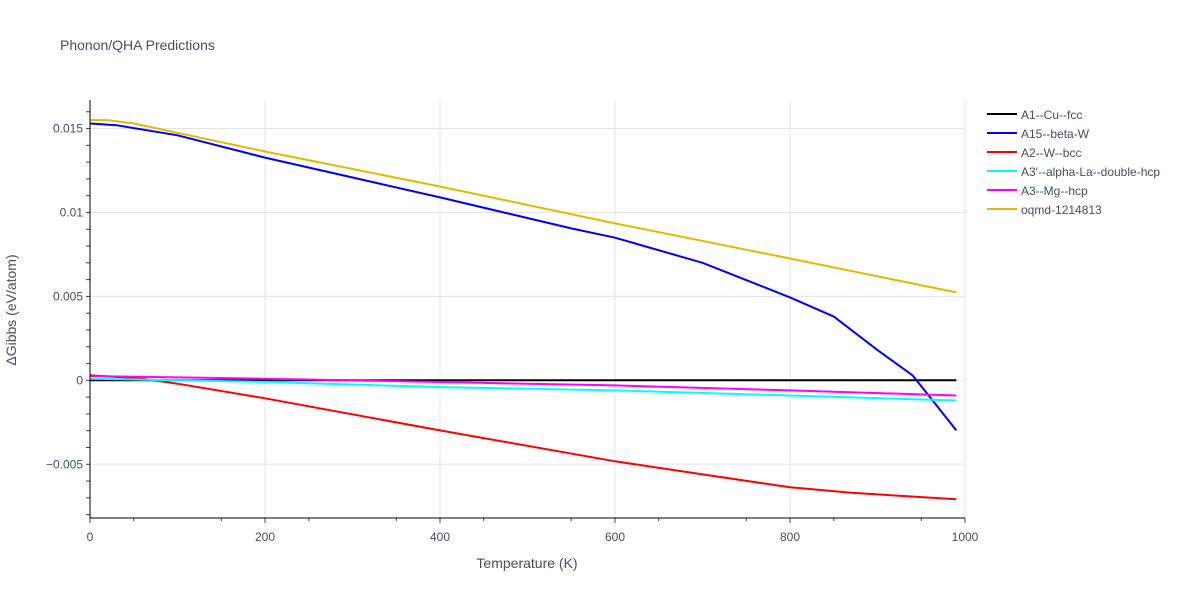  I want to click on legend-item-label: A1--Cu--fcc, so click(1051, 115).